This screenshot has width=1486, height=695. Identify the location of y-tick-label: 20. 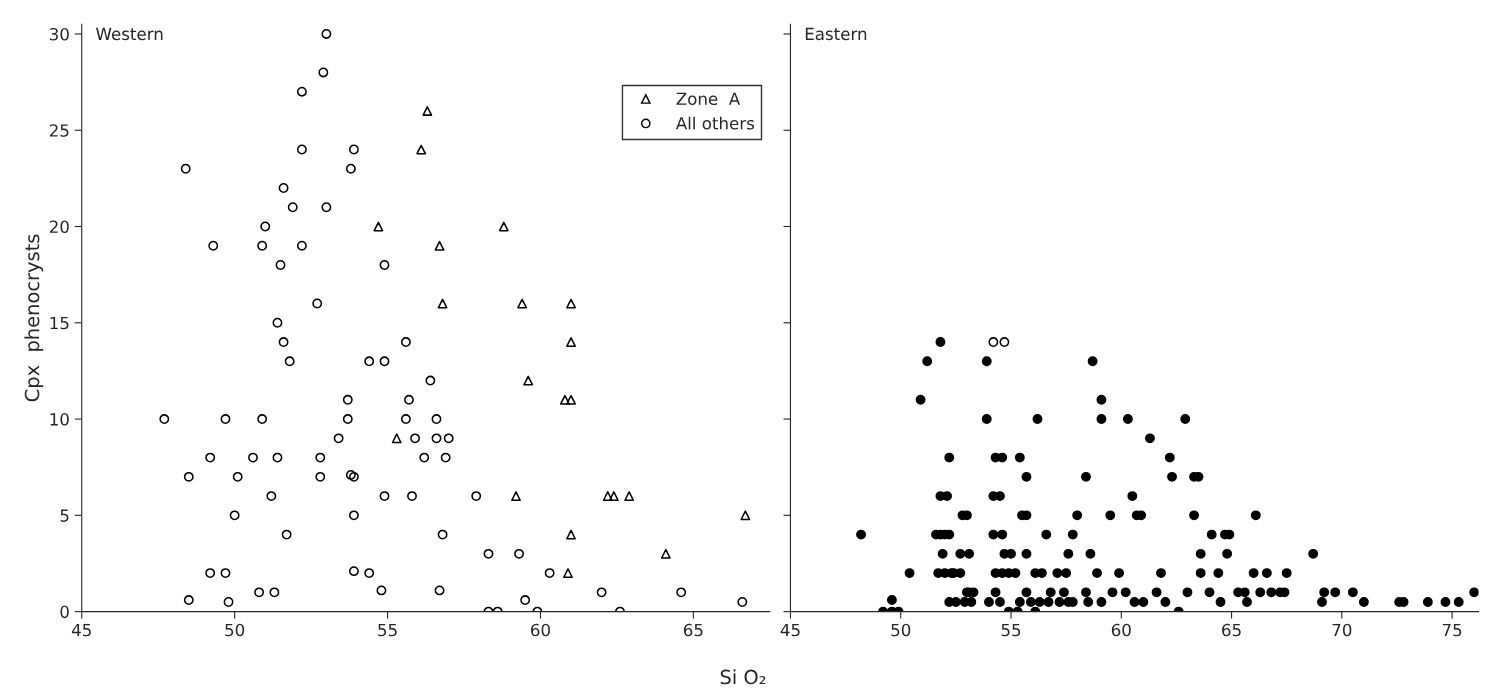
(59, 227).